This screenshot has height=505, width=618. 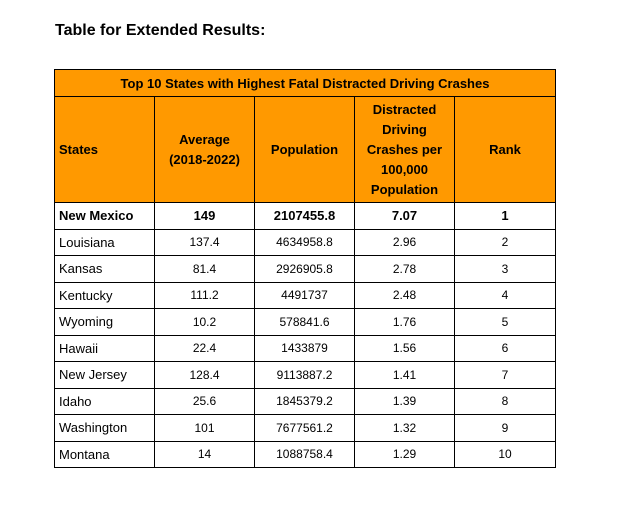 What do you see at coordinates (505, 269) in the screenshot?
I see `cell-rank: 3` at bounding box center [505, 269].